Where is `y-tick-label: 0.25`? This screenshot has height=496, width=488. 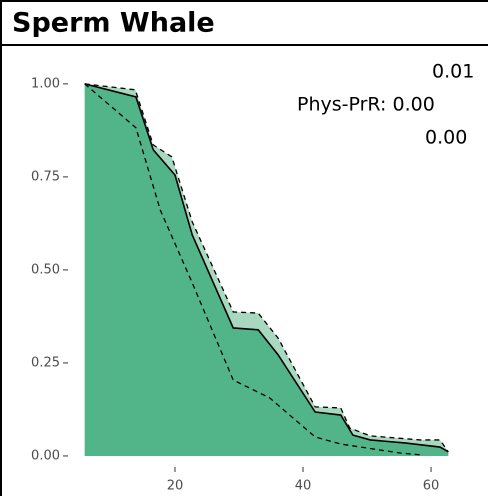
y-tick-label: 0.25 is located at coordinates (45, 362).